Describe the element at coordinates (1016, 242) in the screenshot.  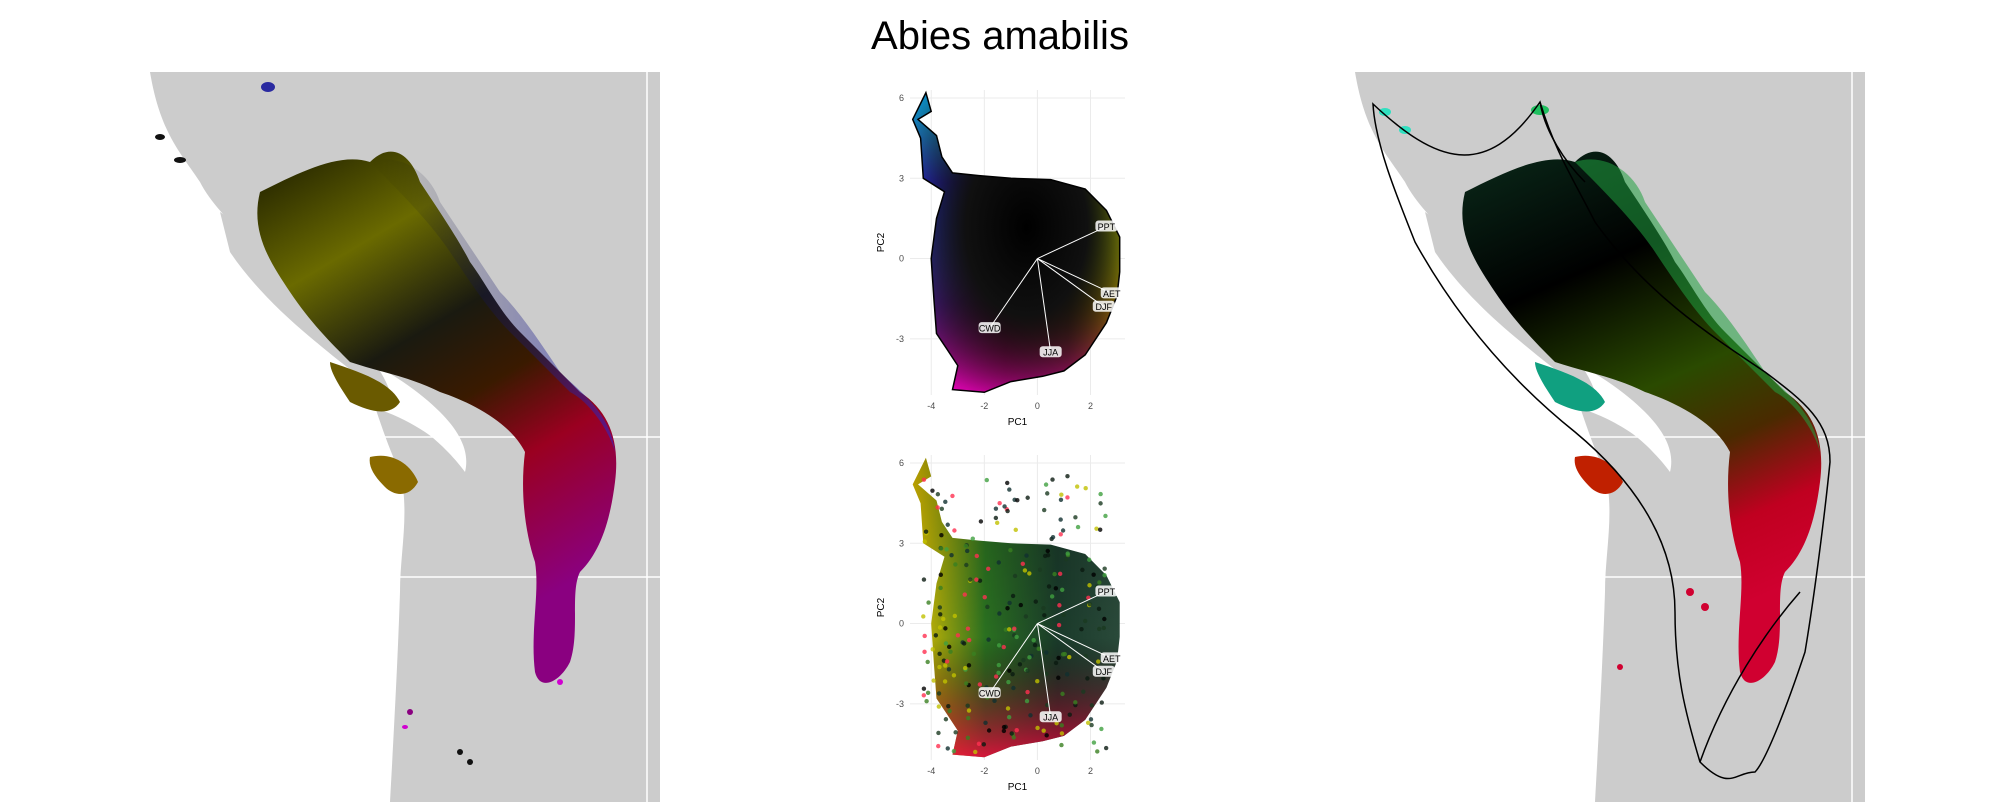
I see `point-cloud-outline` at that location.